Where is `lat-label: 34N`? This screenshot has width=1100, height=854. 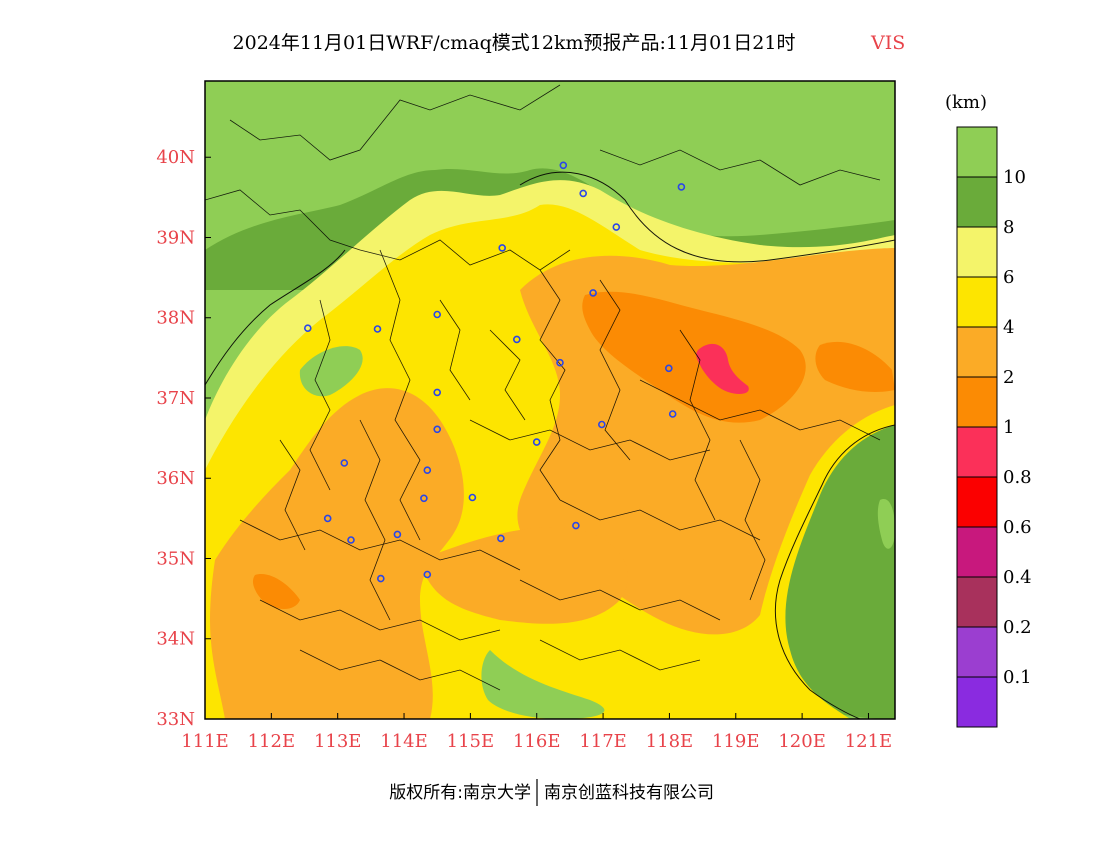 lat-label: 34N is located at coordinates (175, 639).